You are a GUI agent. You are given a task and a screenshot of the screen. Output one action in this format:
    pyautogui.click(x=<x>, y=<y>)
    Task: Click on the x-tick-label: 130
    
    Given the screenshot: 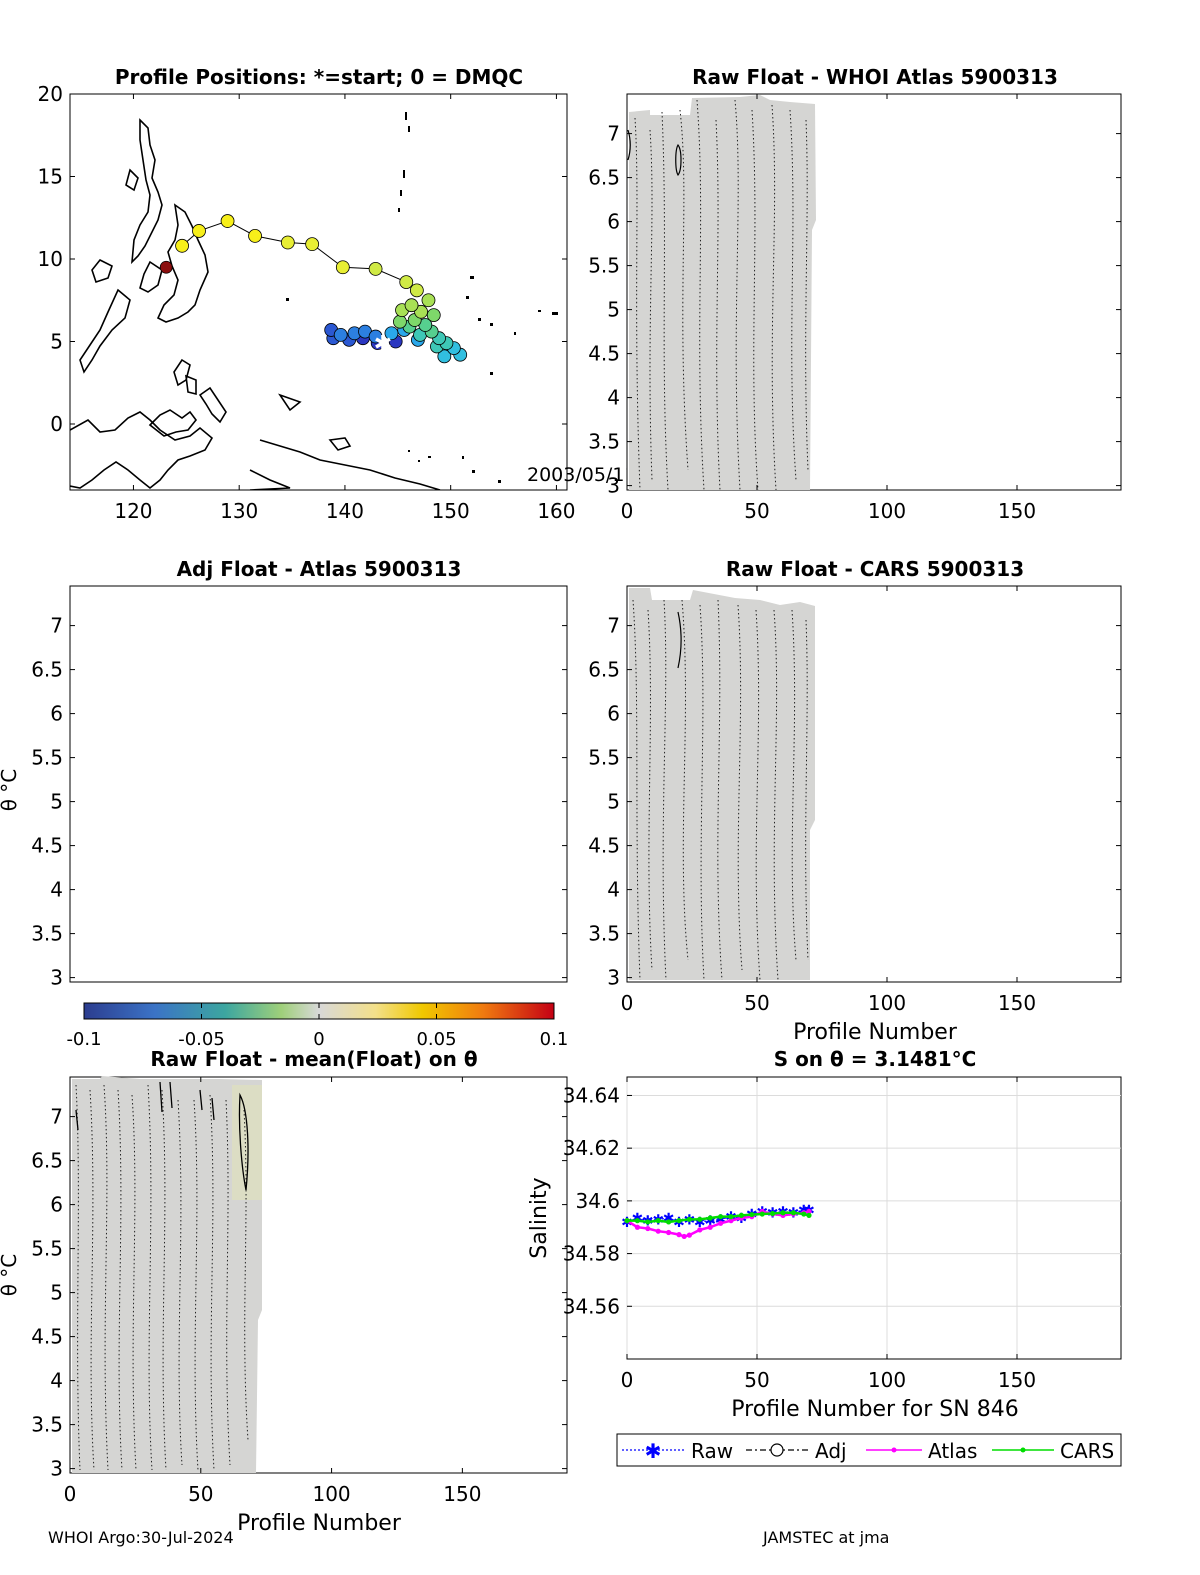 What is the action you would take?
    pyautogui.click(x=239, y=511)
    